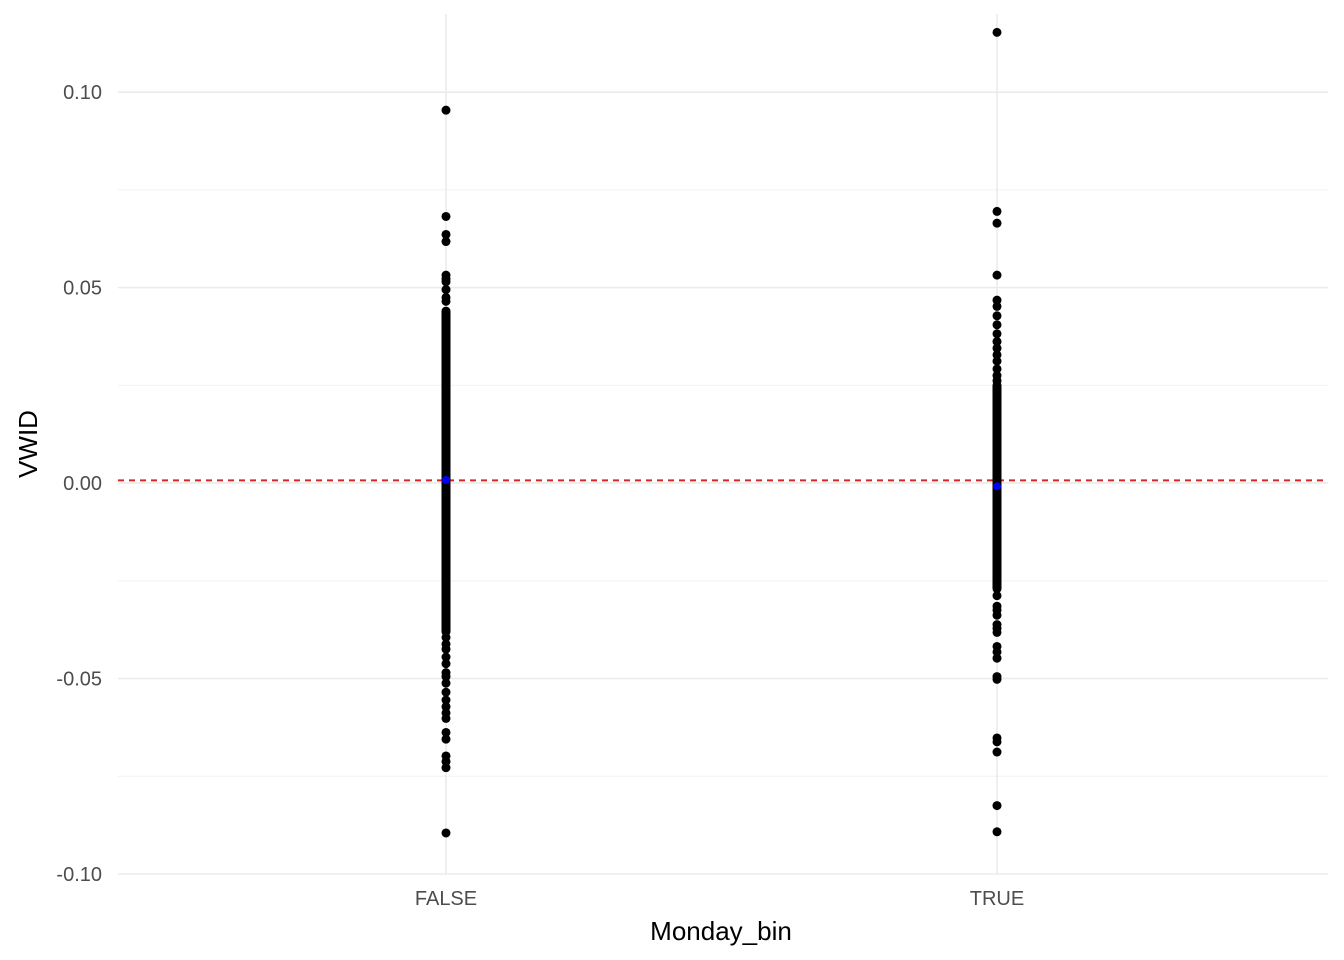 This screenshot has height=960, width=1344. I want to click on y-axis-title: VWID, so click(28, 444).